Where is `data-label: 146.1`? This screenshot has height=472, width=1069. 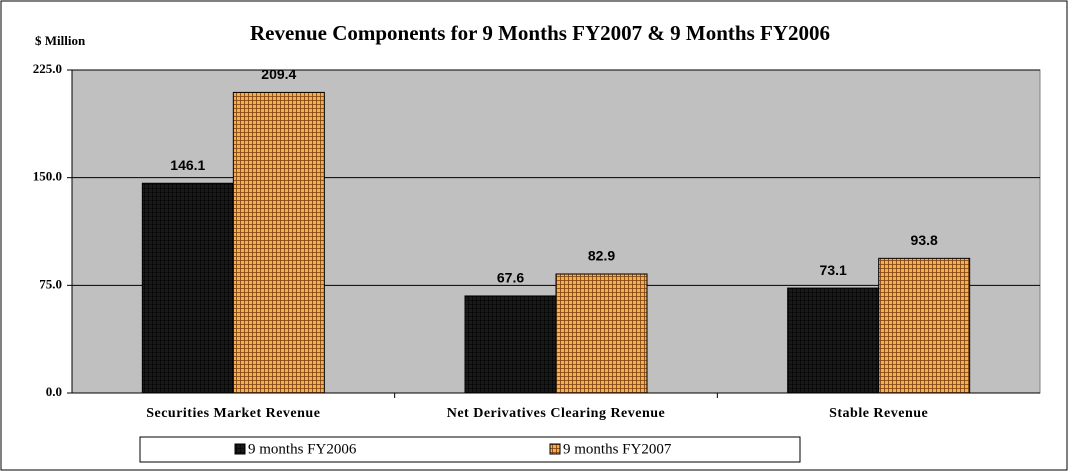
data-label: 146.1 is located at coordinates (187, 165).